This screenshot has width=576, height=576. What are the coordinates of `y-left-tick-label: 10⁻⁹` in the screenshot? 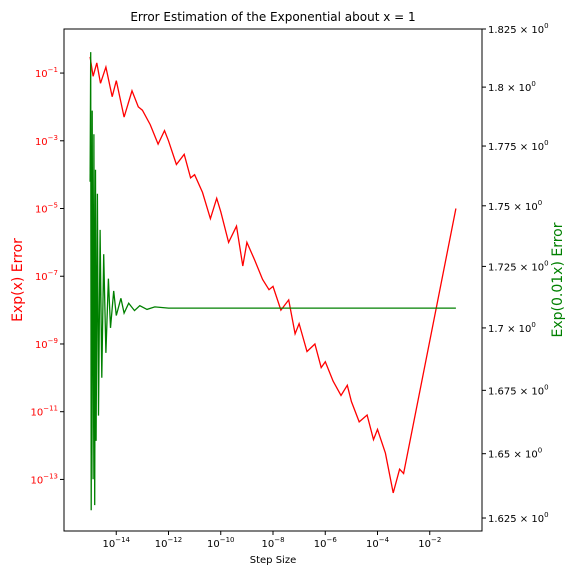 It's located at (46, 344).